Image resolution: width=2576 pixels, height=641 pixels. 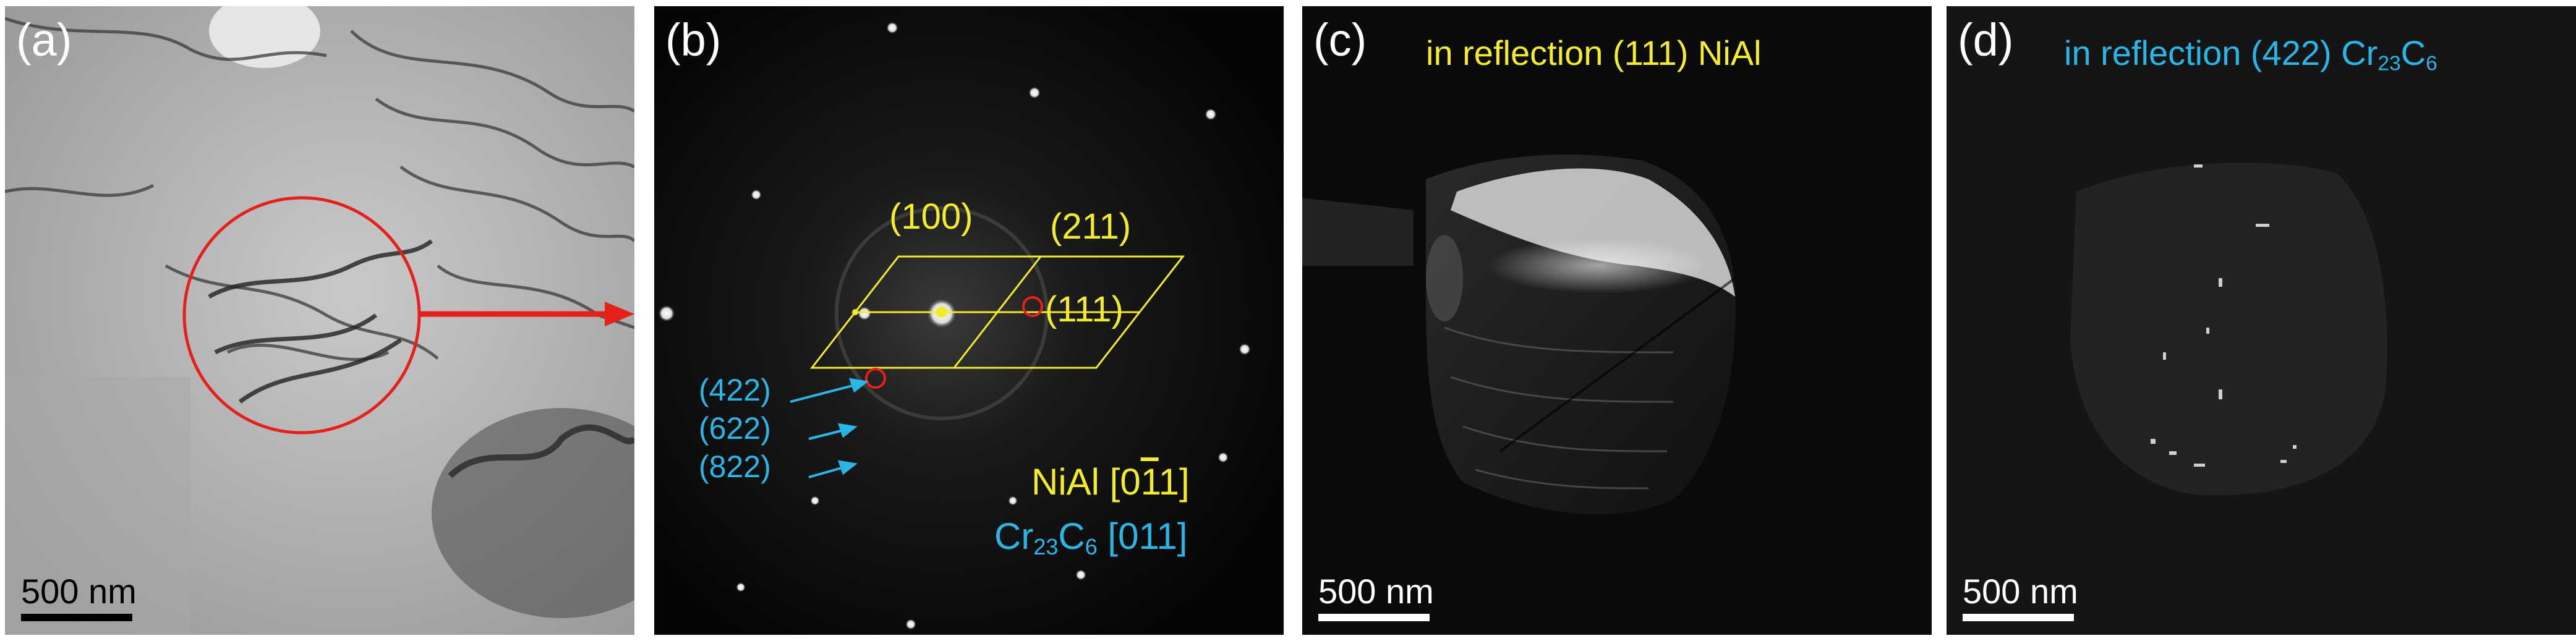 What do you see at coordinates (735, 429) in the screenshot?
I see `index-622: (622)` at bounding box center [735, 429].